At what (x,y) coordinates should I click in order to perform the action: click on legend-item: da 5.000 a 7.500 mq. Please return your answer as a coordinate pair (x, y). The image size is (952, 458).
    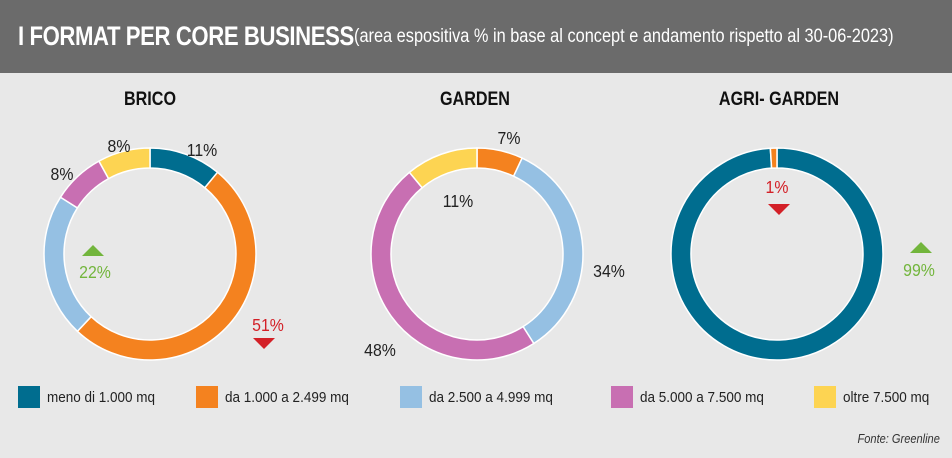
    Looking at the image, I should click on (694, 397).